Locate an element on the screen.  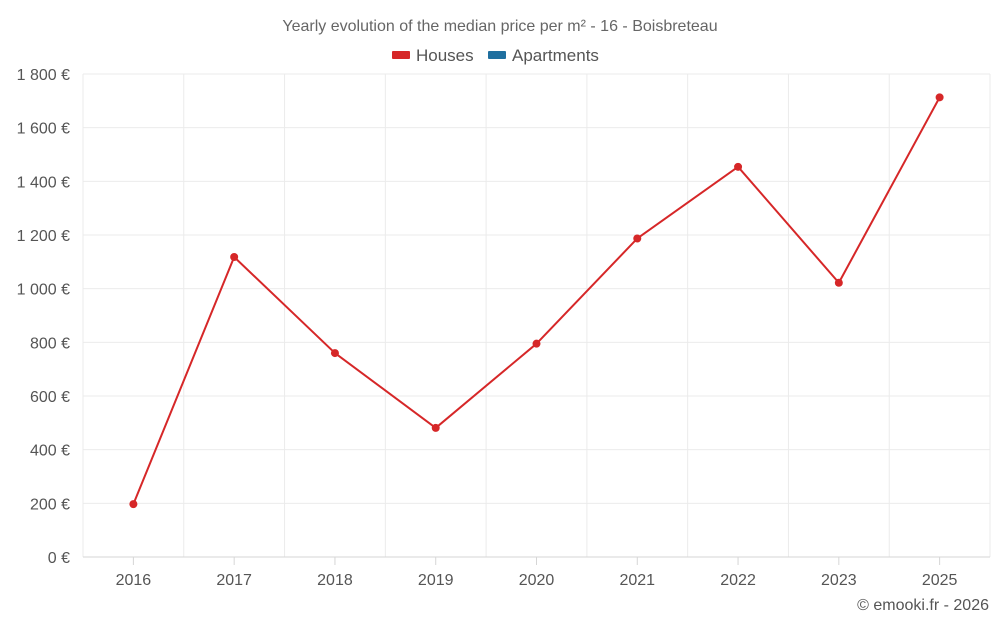
legend-swatch-apartments is located at coordinates (497, 55).